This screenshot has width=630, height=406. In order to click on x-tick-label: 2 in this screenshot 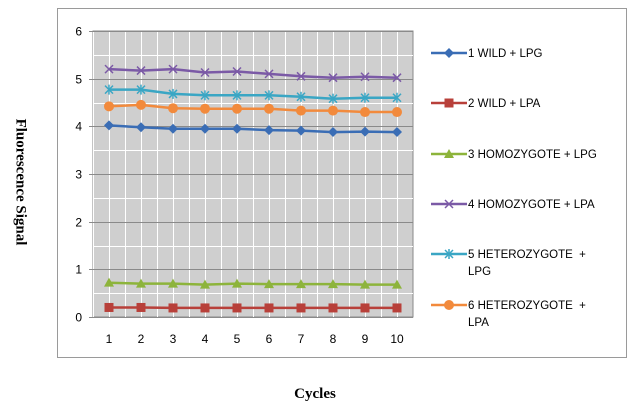, I will do `click(141, 339)`.